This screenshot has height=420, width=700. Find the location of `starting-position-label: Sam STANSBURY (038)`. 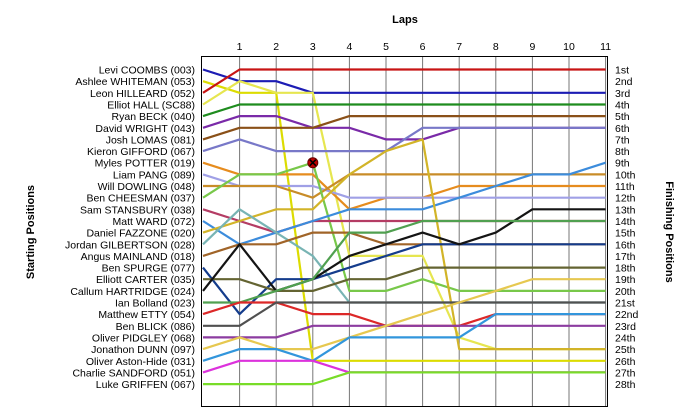

starting-position-label: Sam STANSBURY (038) is located at coordinates (137, 210).